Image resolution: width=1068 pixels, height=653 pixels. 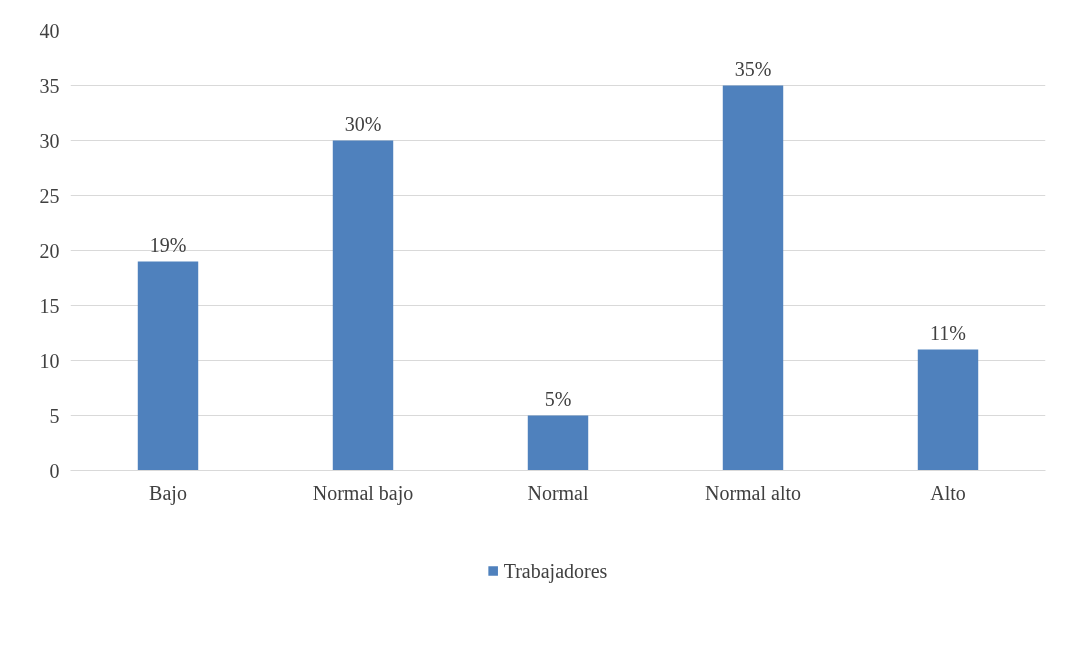 What do you see at coordinates (753, 68) in the screenshot?
I see `data-label: 35%` at bounding box center [753, 68].